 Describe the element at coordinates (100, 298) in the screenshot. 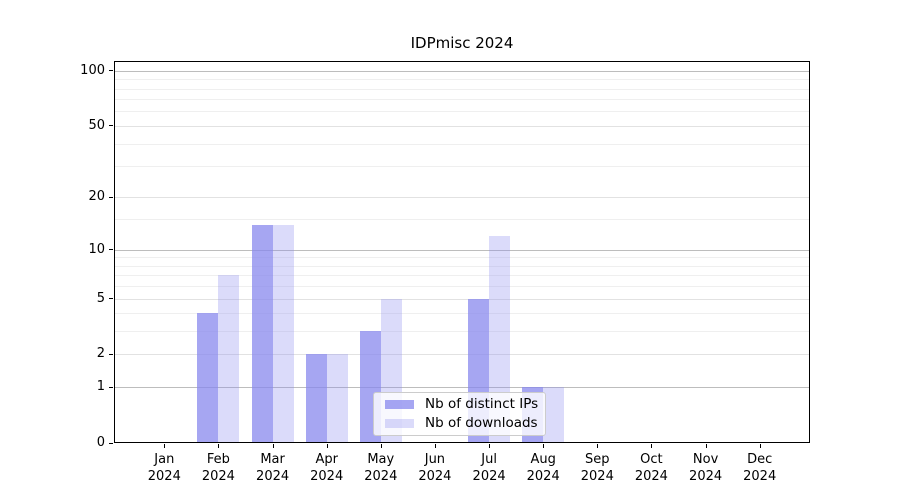

I see `y-tick-label: 5` at that location.